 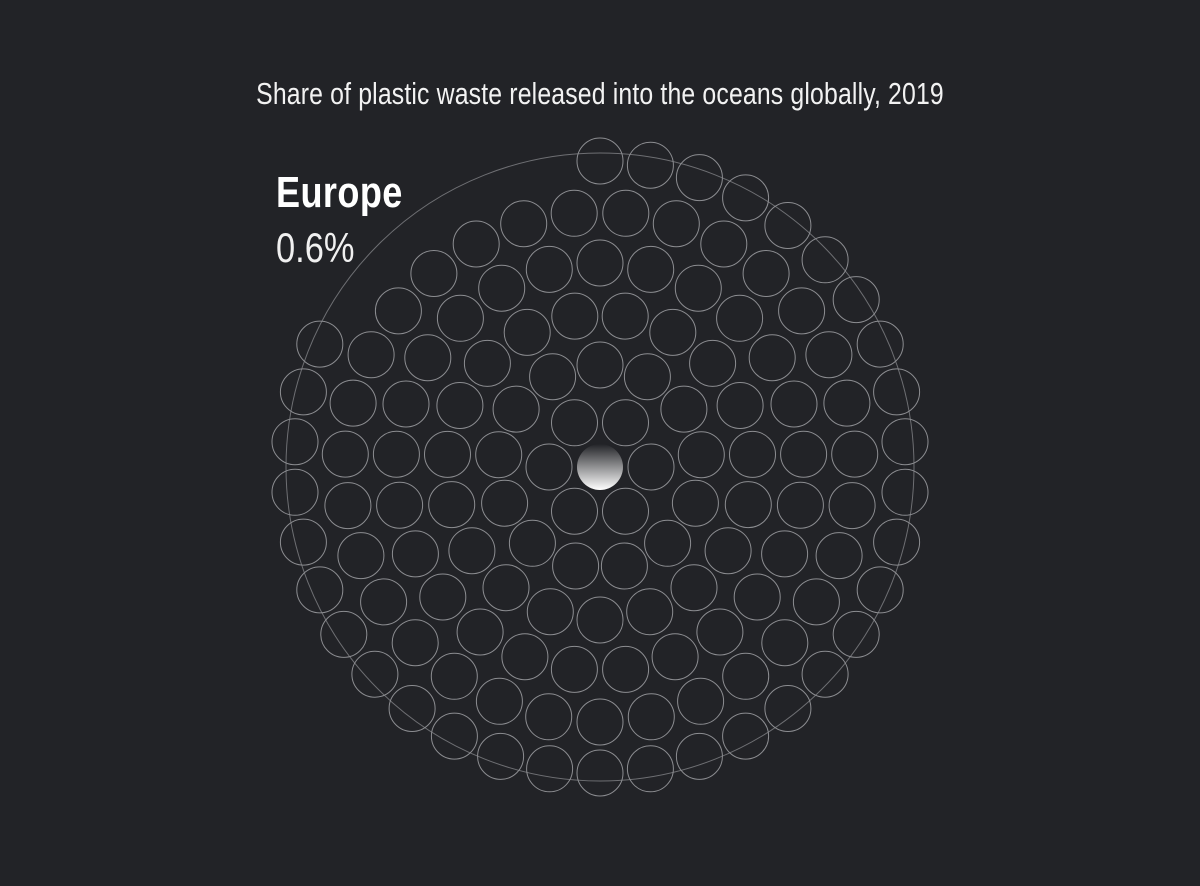 I want to click on highlighted-unit-dot, so click(x=600, y=467).